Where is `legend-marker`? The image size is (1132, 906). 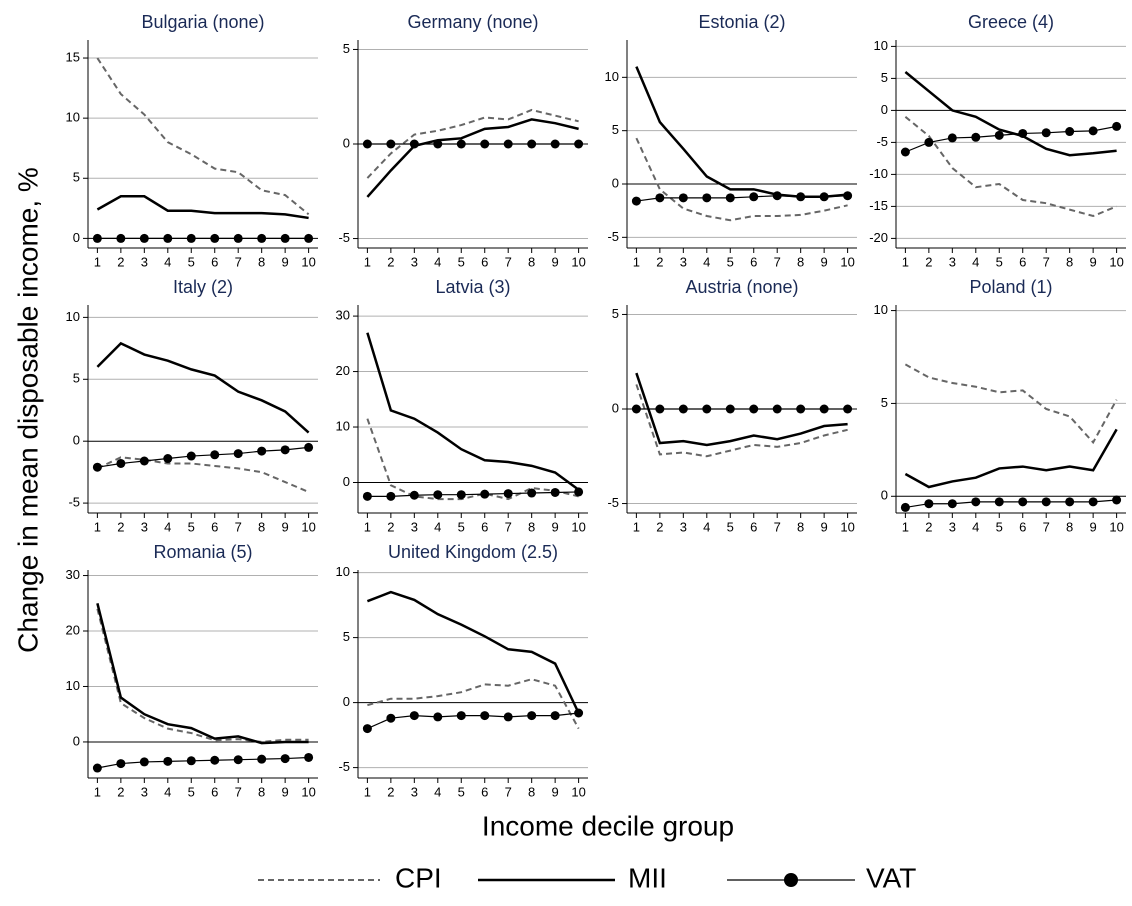
legend-marker is located at coordinates (791, 880).